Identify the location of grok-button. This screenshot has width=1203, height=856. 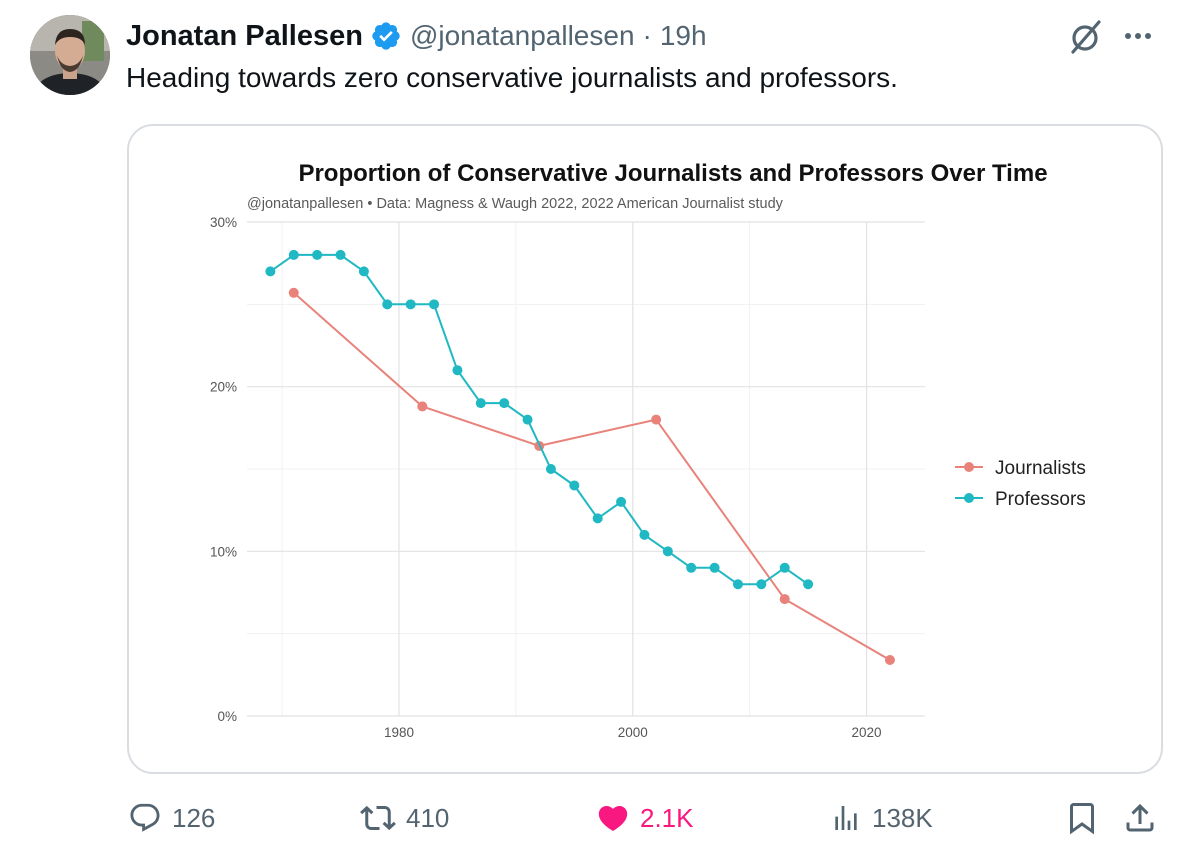
(1086, 37).